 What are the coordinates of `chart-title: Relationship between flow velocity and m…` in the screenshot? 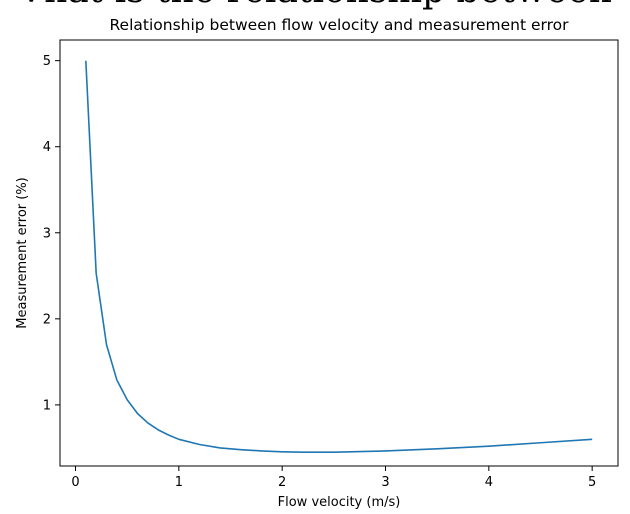 It's located at (339, 25).